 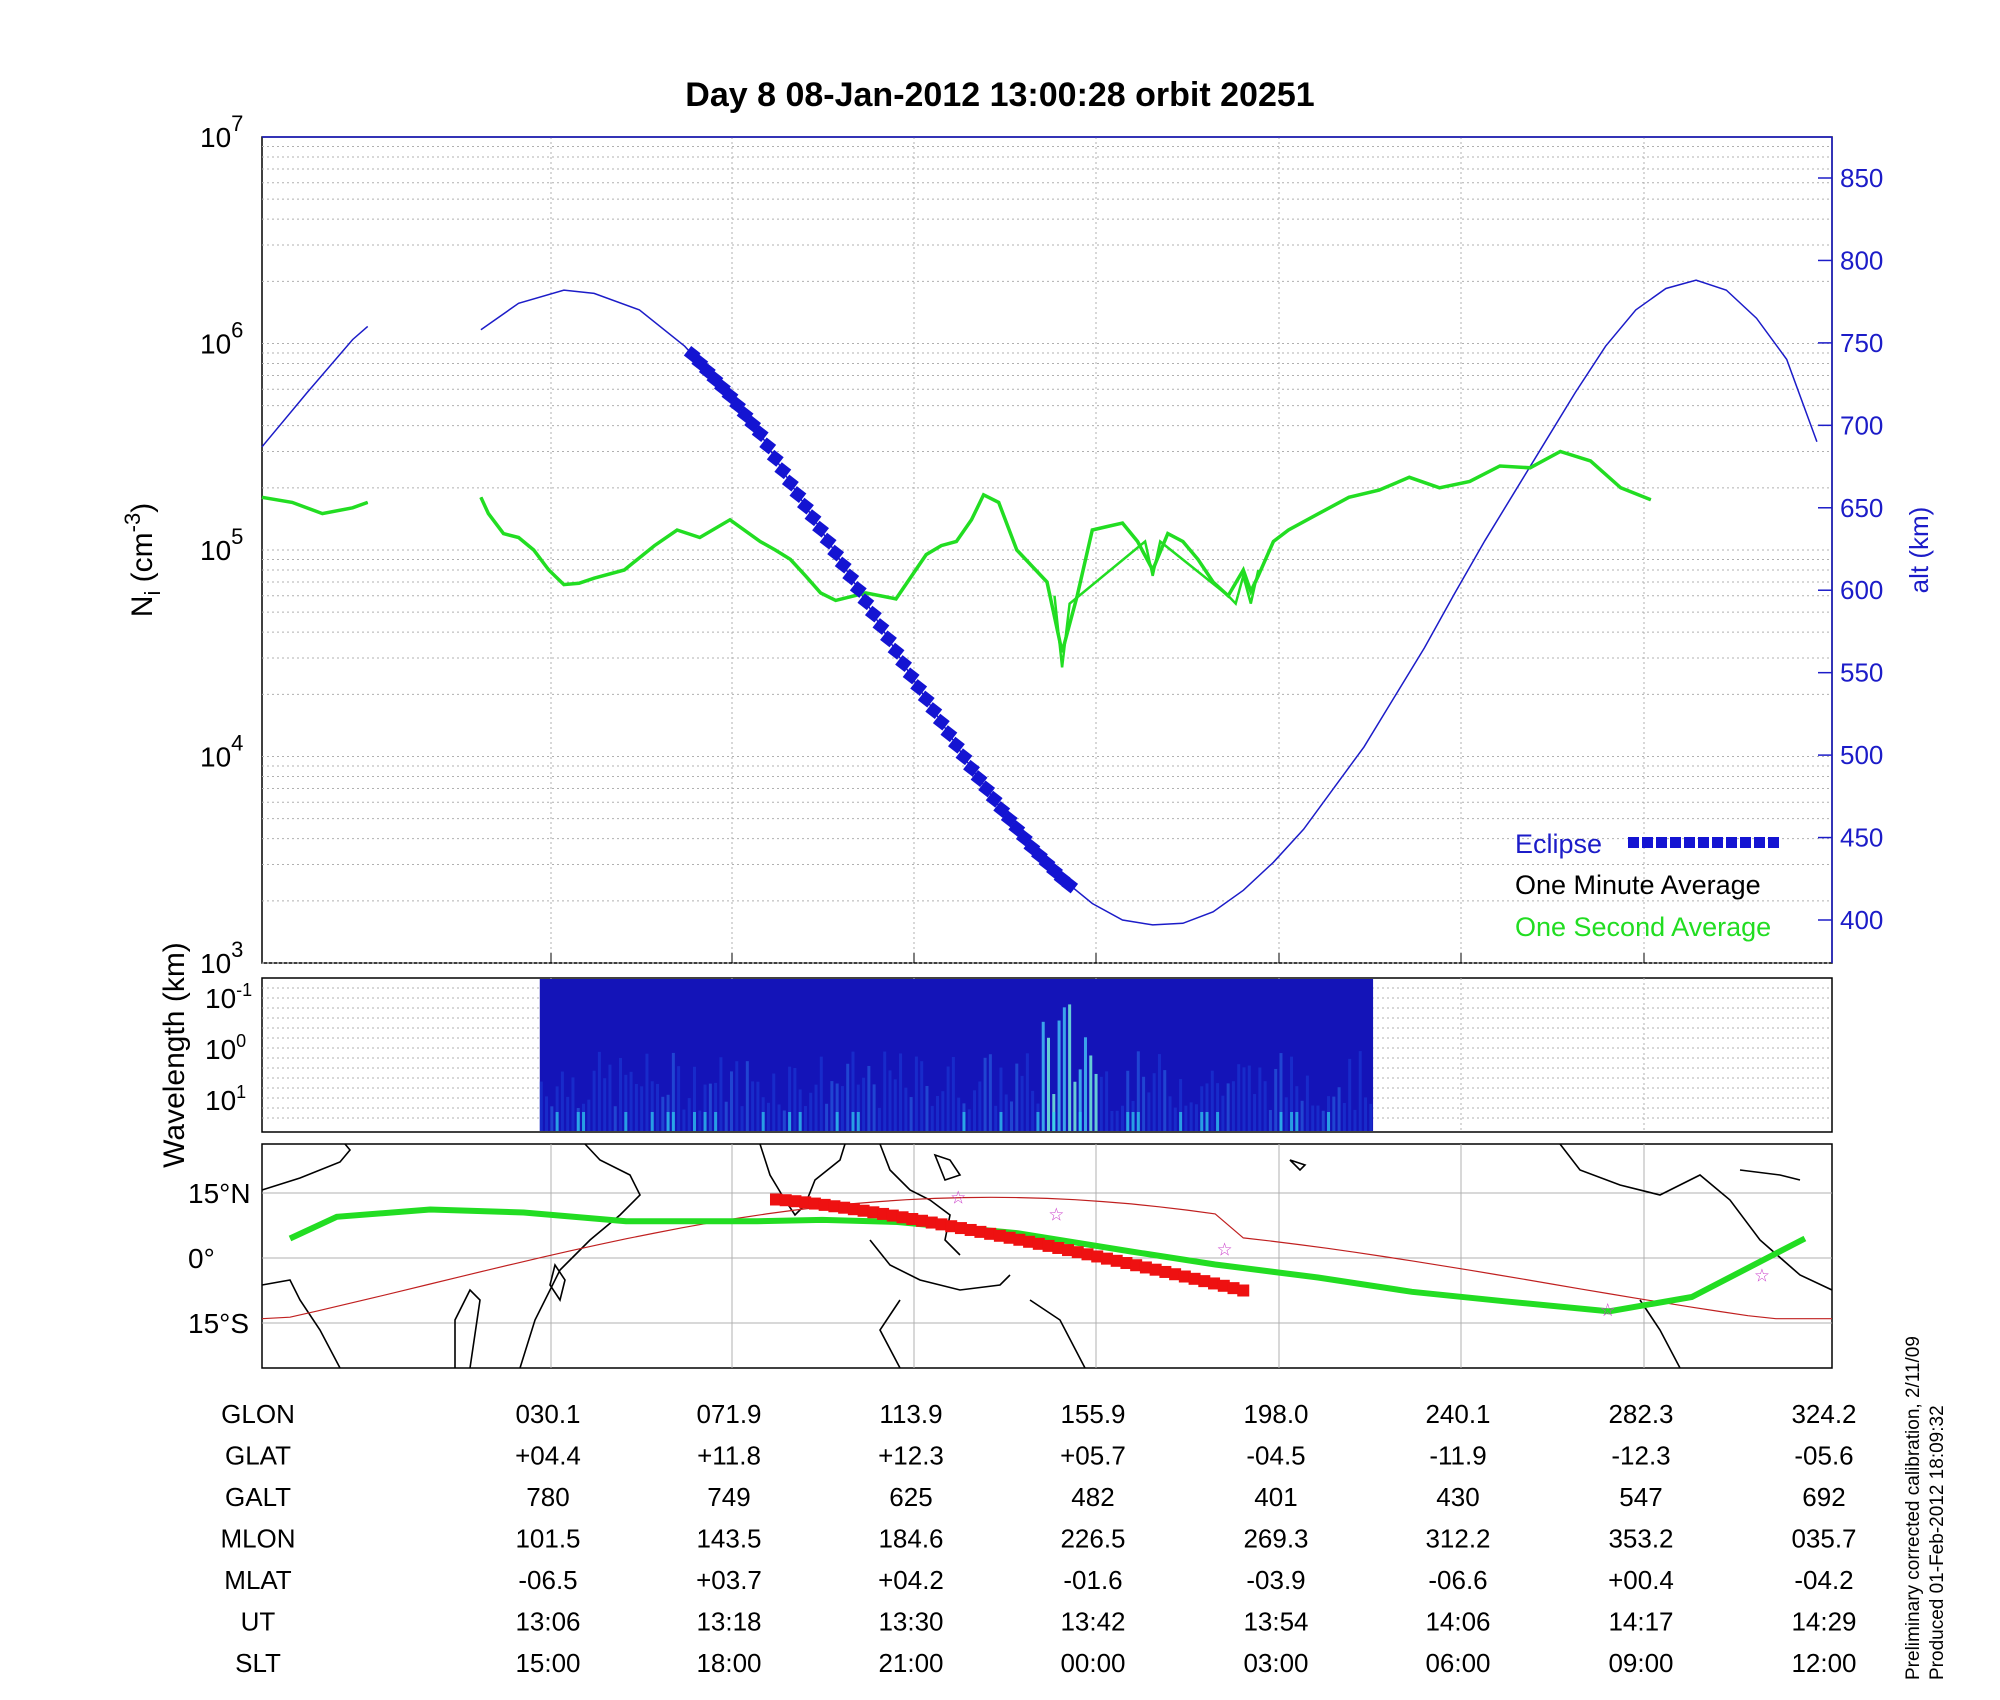 I want to click on table-cell: 143.5, so click(x=728, y=1539).